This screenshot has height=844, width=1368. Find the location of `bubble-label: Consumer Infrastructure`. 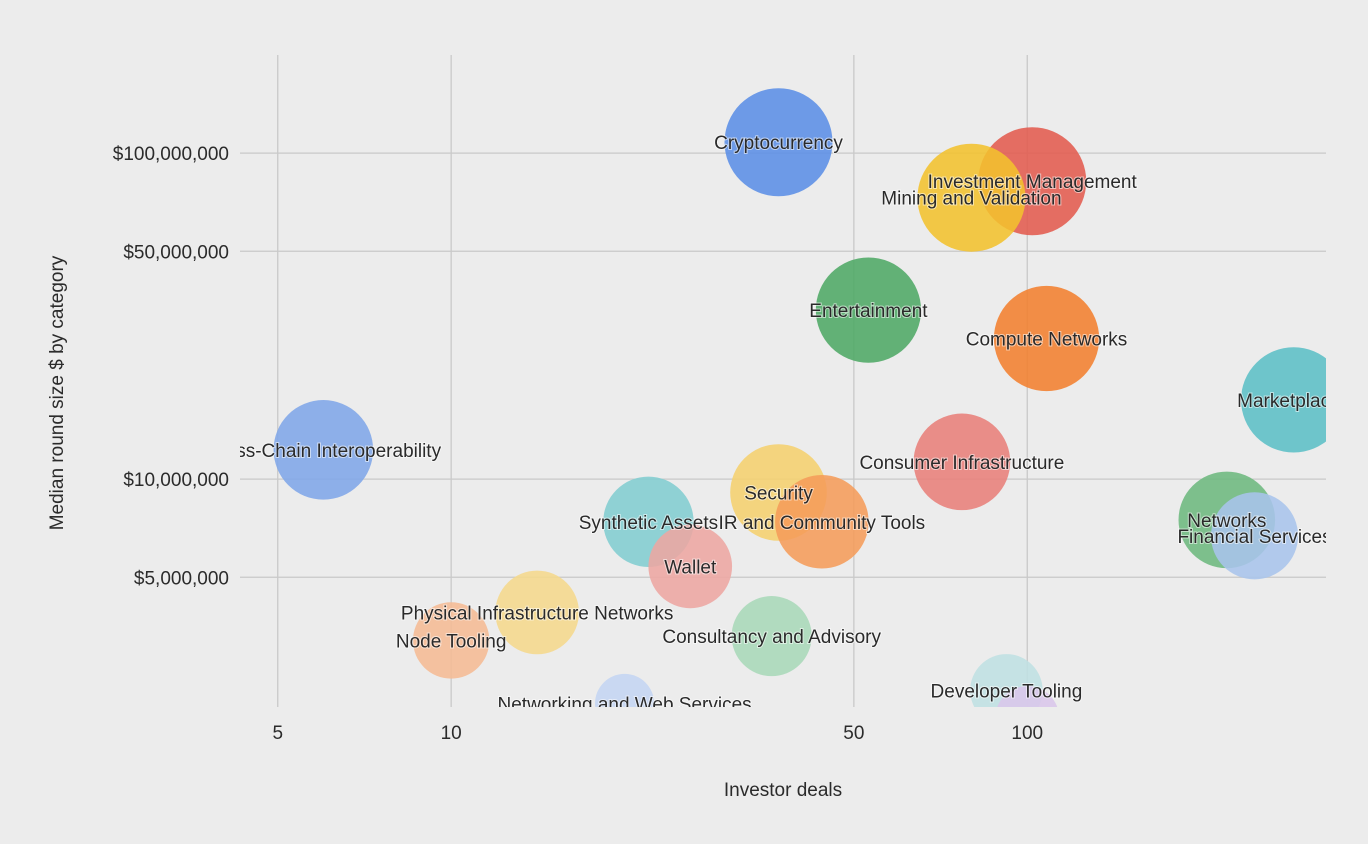

bubble-label: Consumer Infrastructure is located at coordinates (961, 463).